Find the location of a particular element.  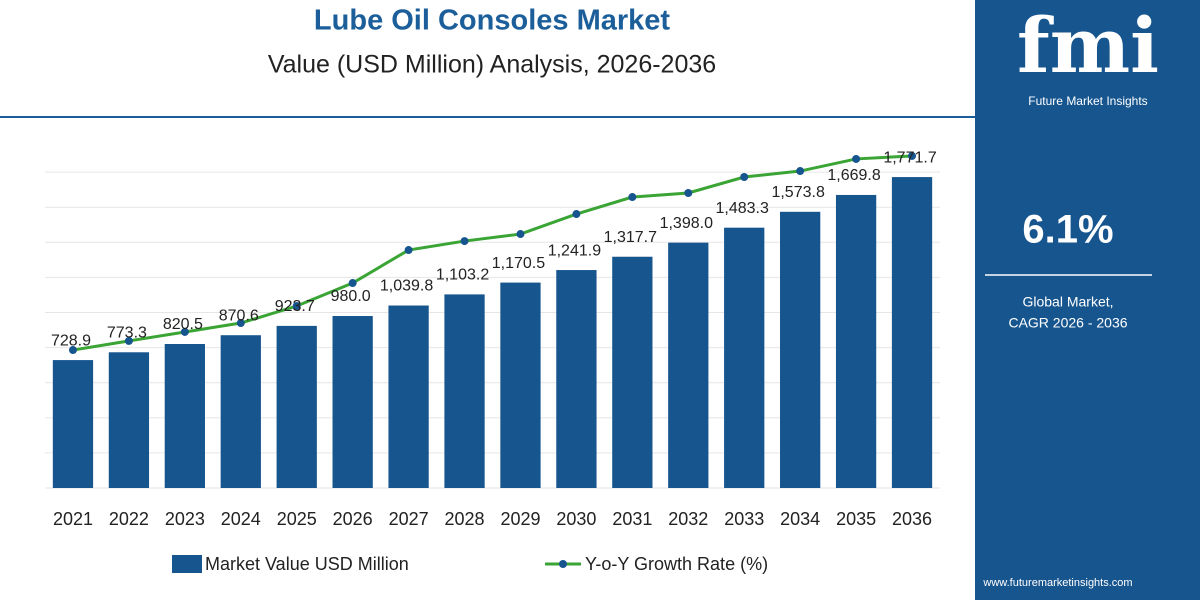

data-label: 1,771.7 is located at coordinates (909, 157).